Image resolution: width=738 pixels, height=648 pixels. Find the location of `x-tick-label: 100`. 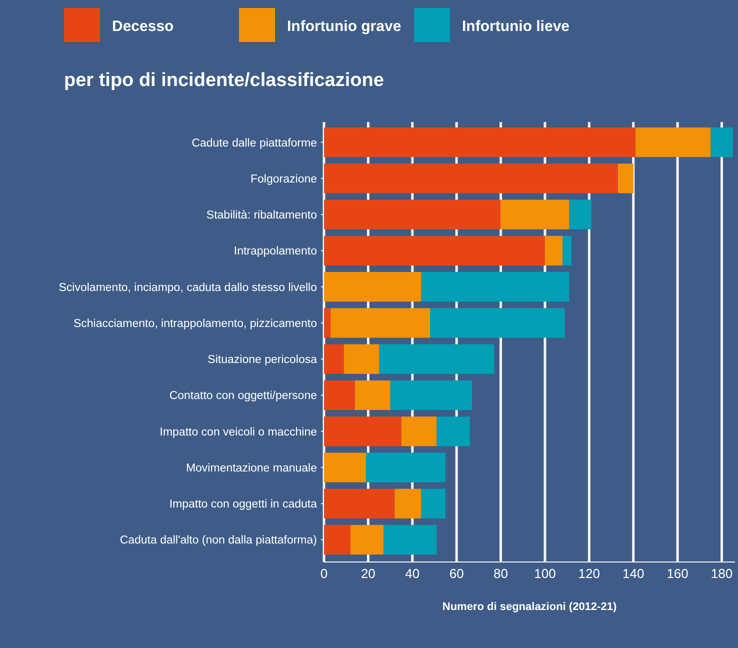

x-tick-label: 100 is located at coordinates (545, 573).